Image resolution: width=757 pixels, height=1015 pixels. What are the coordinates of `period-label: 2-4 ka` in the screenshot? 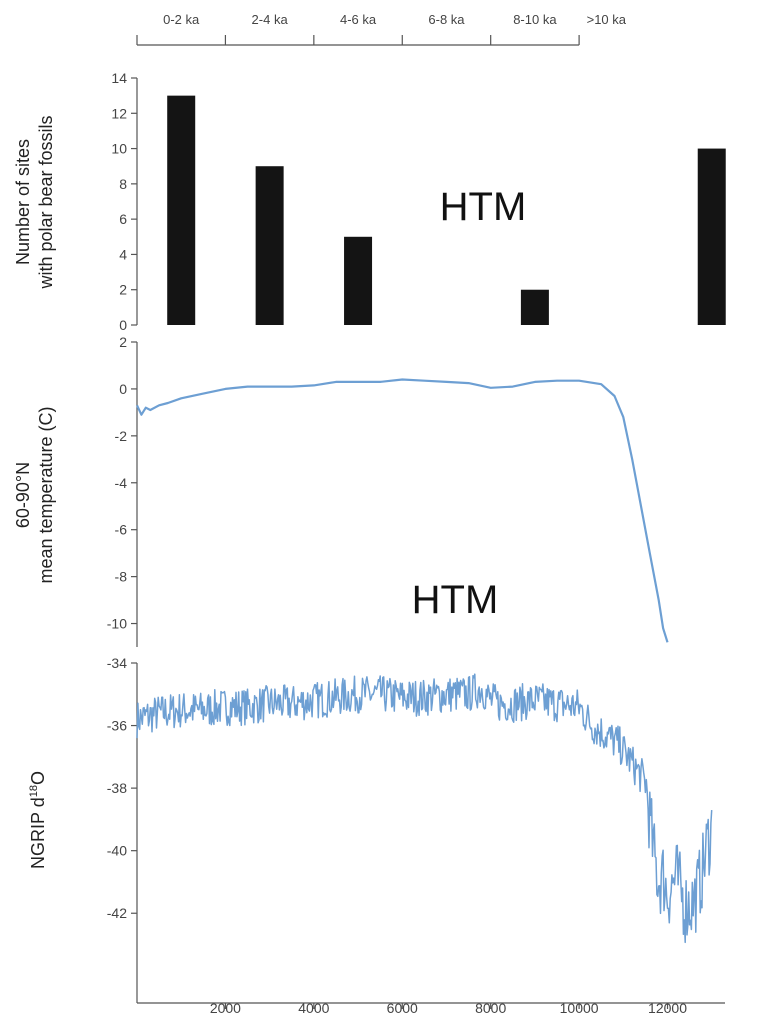 It's located at (270, 19).